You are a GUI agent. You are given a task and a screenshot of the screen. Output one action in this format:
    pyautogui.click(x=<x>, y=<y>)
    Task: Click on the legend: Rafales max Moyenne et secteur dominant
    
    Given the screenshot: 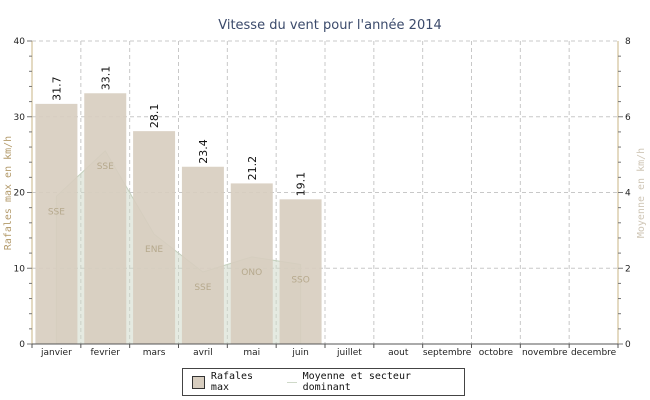 What is the action you would take?
    pyautogui.click(x=323, y=382)
    